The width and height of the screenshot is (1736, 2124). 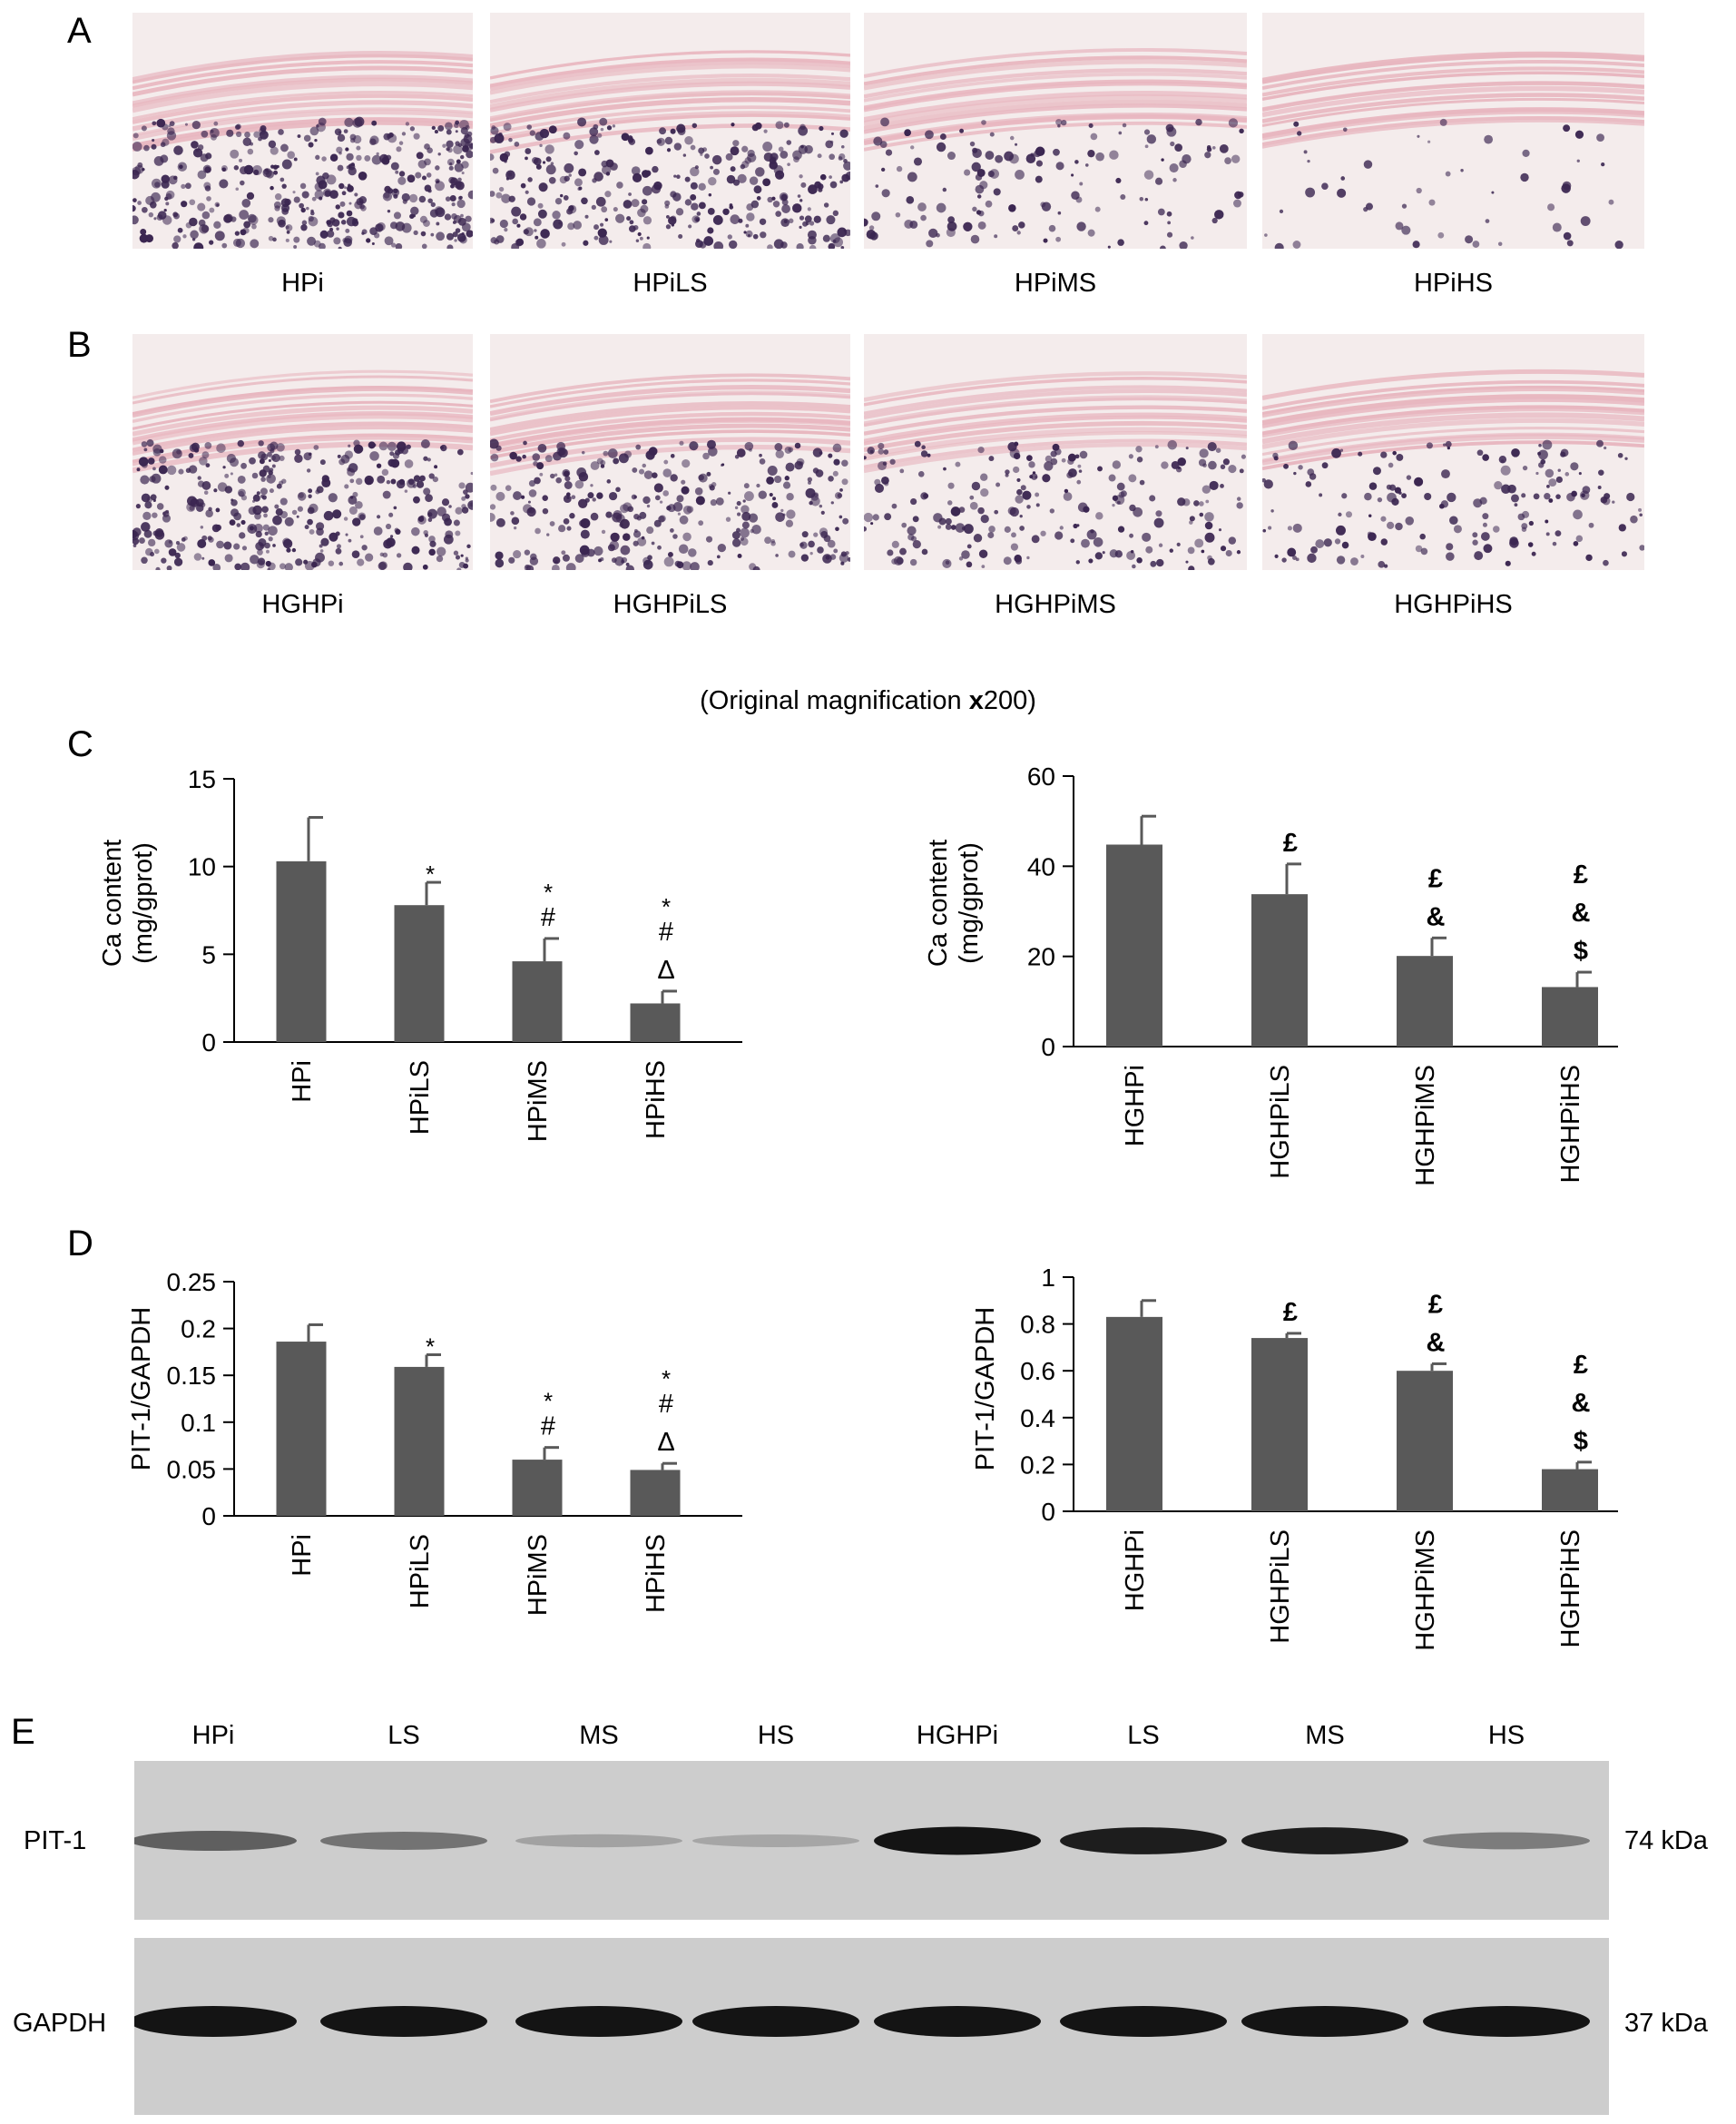 What do you see at coordinates (976, 700) in the screenshot?
I see `magnification-x: x` at bounding box center [976, 700].